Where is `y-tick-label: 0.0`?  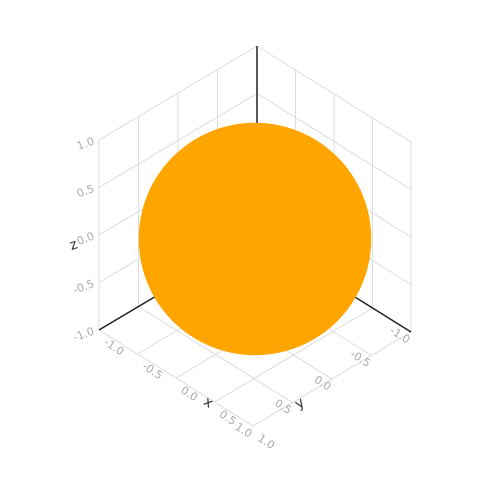 y-tick-label: 0.0 is located at coordinates (323, 383).